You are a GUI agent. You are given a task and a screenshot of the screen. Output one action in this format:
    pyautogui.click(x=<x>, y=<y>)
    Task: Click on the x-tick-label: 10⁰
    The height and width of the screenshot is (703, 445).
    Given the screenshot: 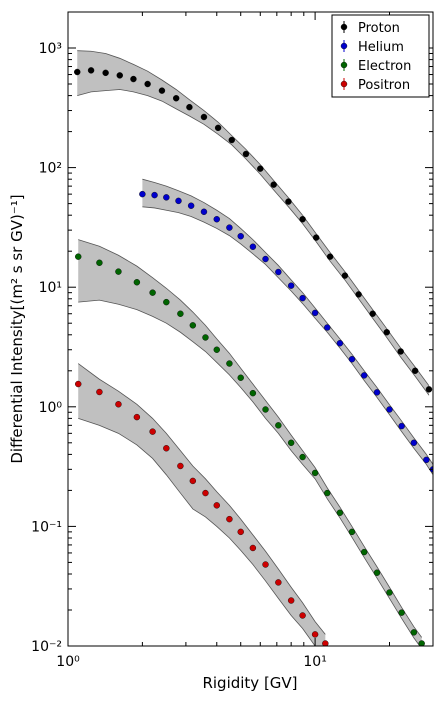 What is the action you would take?
    pyautogui.click(x=68, y=662)
    